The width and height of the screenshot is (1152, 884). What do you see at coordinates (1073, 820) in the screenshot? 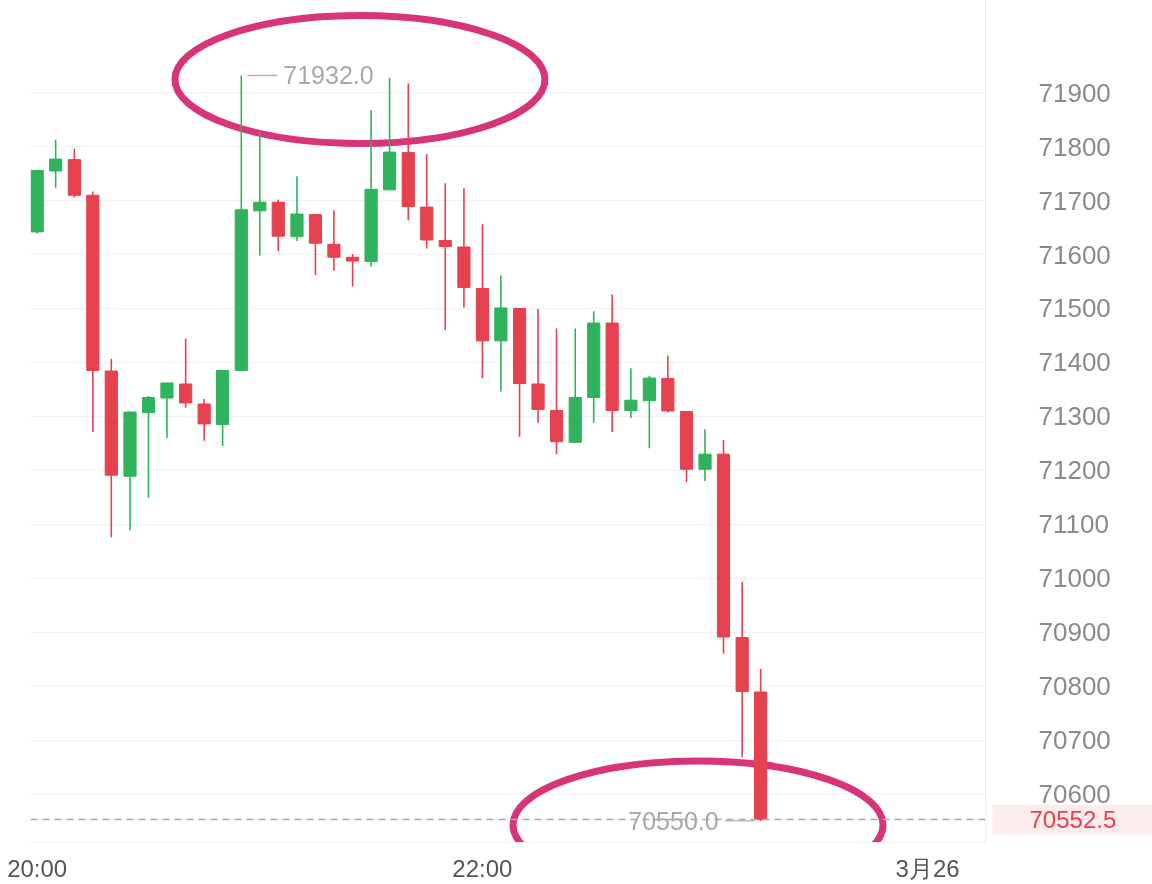
I see `ref-line-label: 70552.5` at bounding box center [1073, 820].